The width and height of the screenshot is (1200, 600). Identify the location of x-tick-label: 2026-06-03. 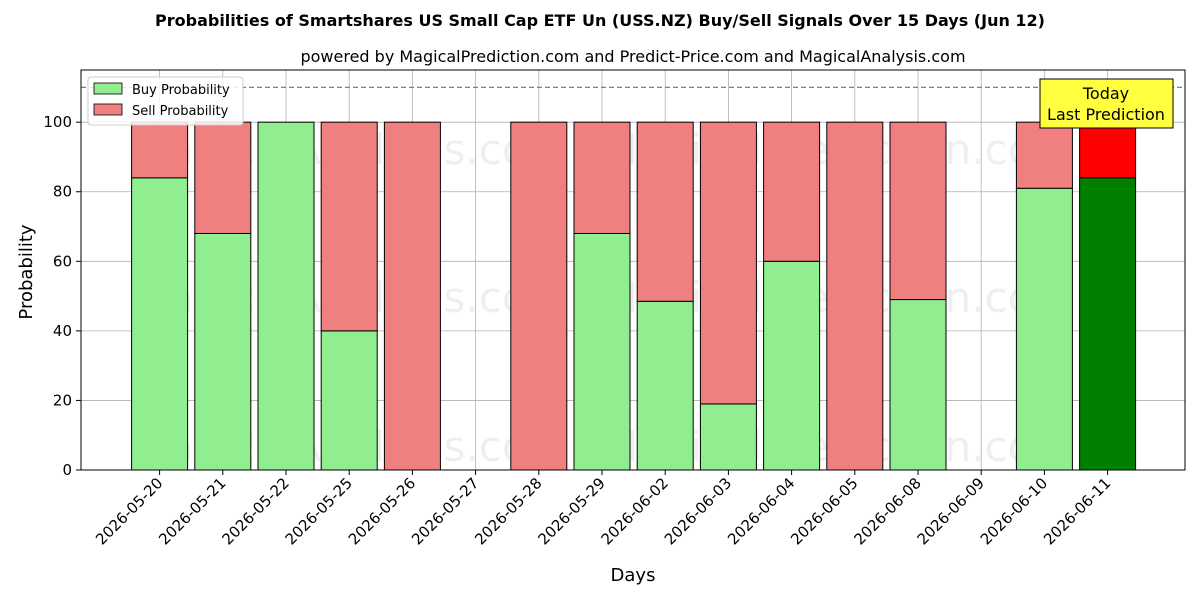
(698, 511).